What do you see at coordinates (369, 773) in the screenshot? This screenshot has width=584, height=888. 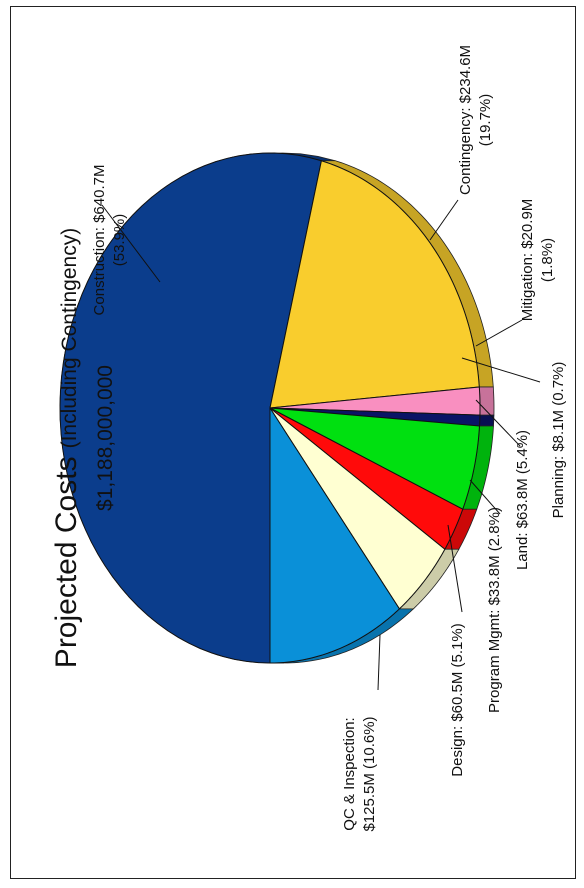 I see `data-label-line: $125.5M (10.6%)` at bounding box center [369, 773].